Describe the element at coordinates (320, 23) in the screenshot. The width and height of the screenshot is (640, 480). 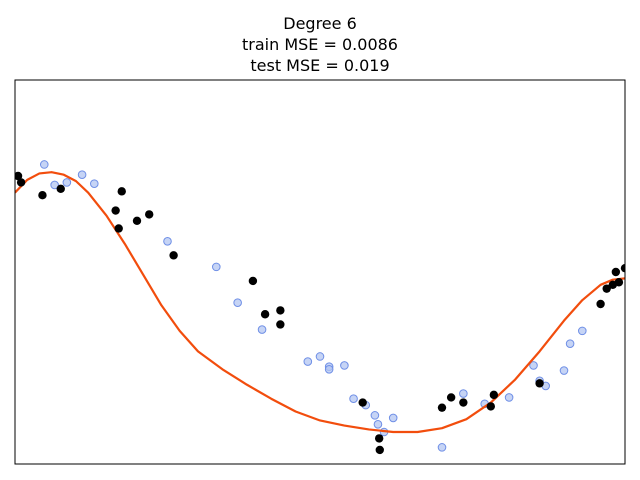
I see `title-degree: Degree 6` at that location.